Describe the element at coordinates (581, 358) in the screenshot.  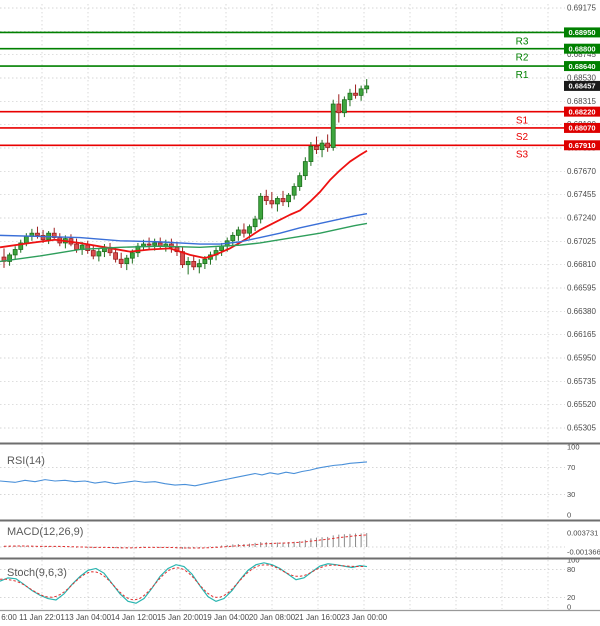
I see `svg-text: 0.65950` at that location.